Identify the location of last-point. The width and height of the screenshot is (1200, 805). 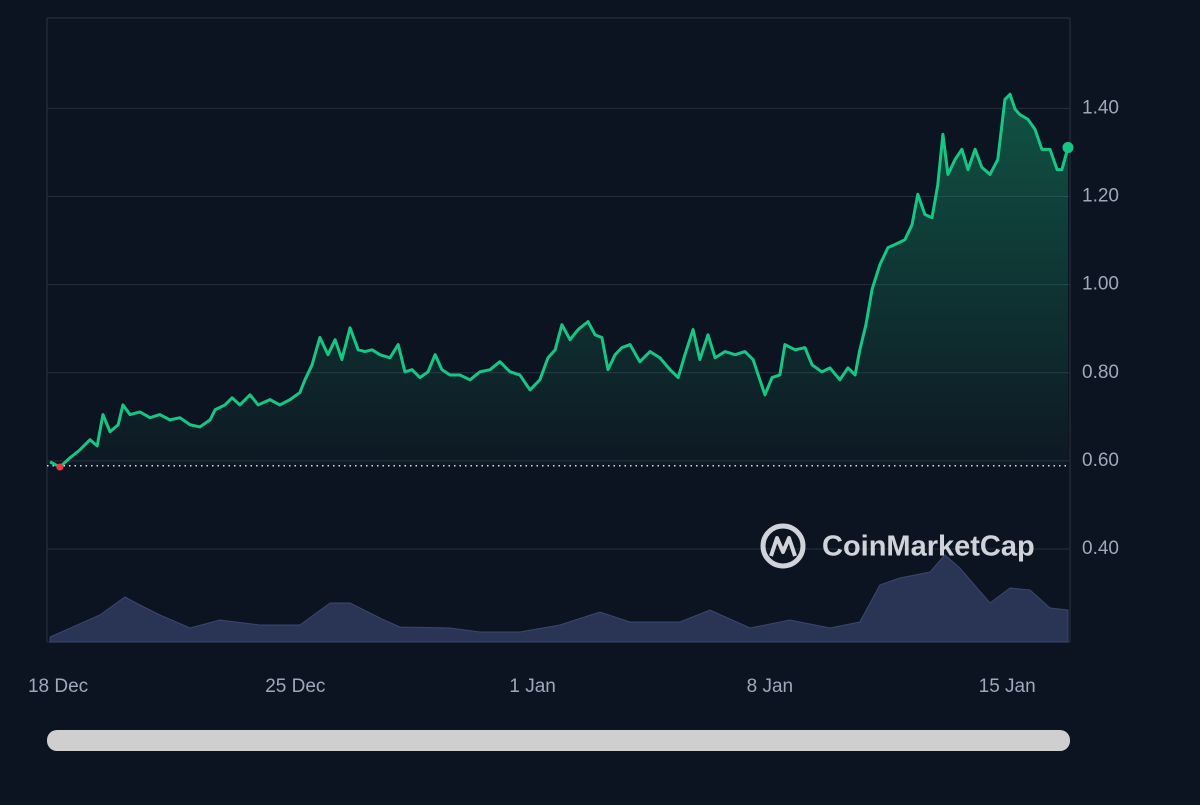
(1068, 148).